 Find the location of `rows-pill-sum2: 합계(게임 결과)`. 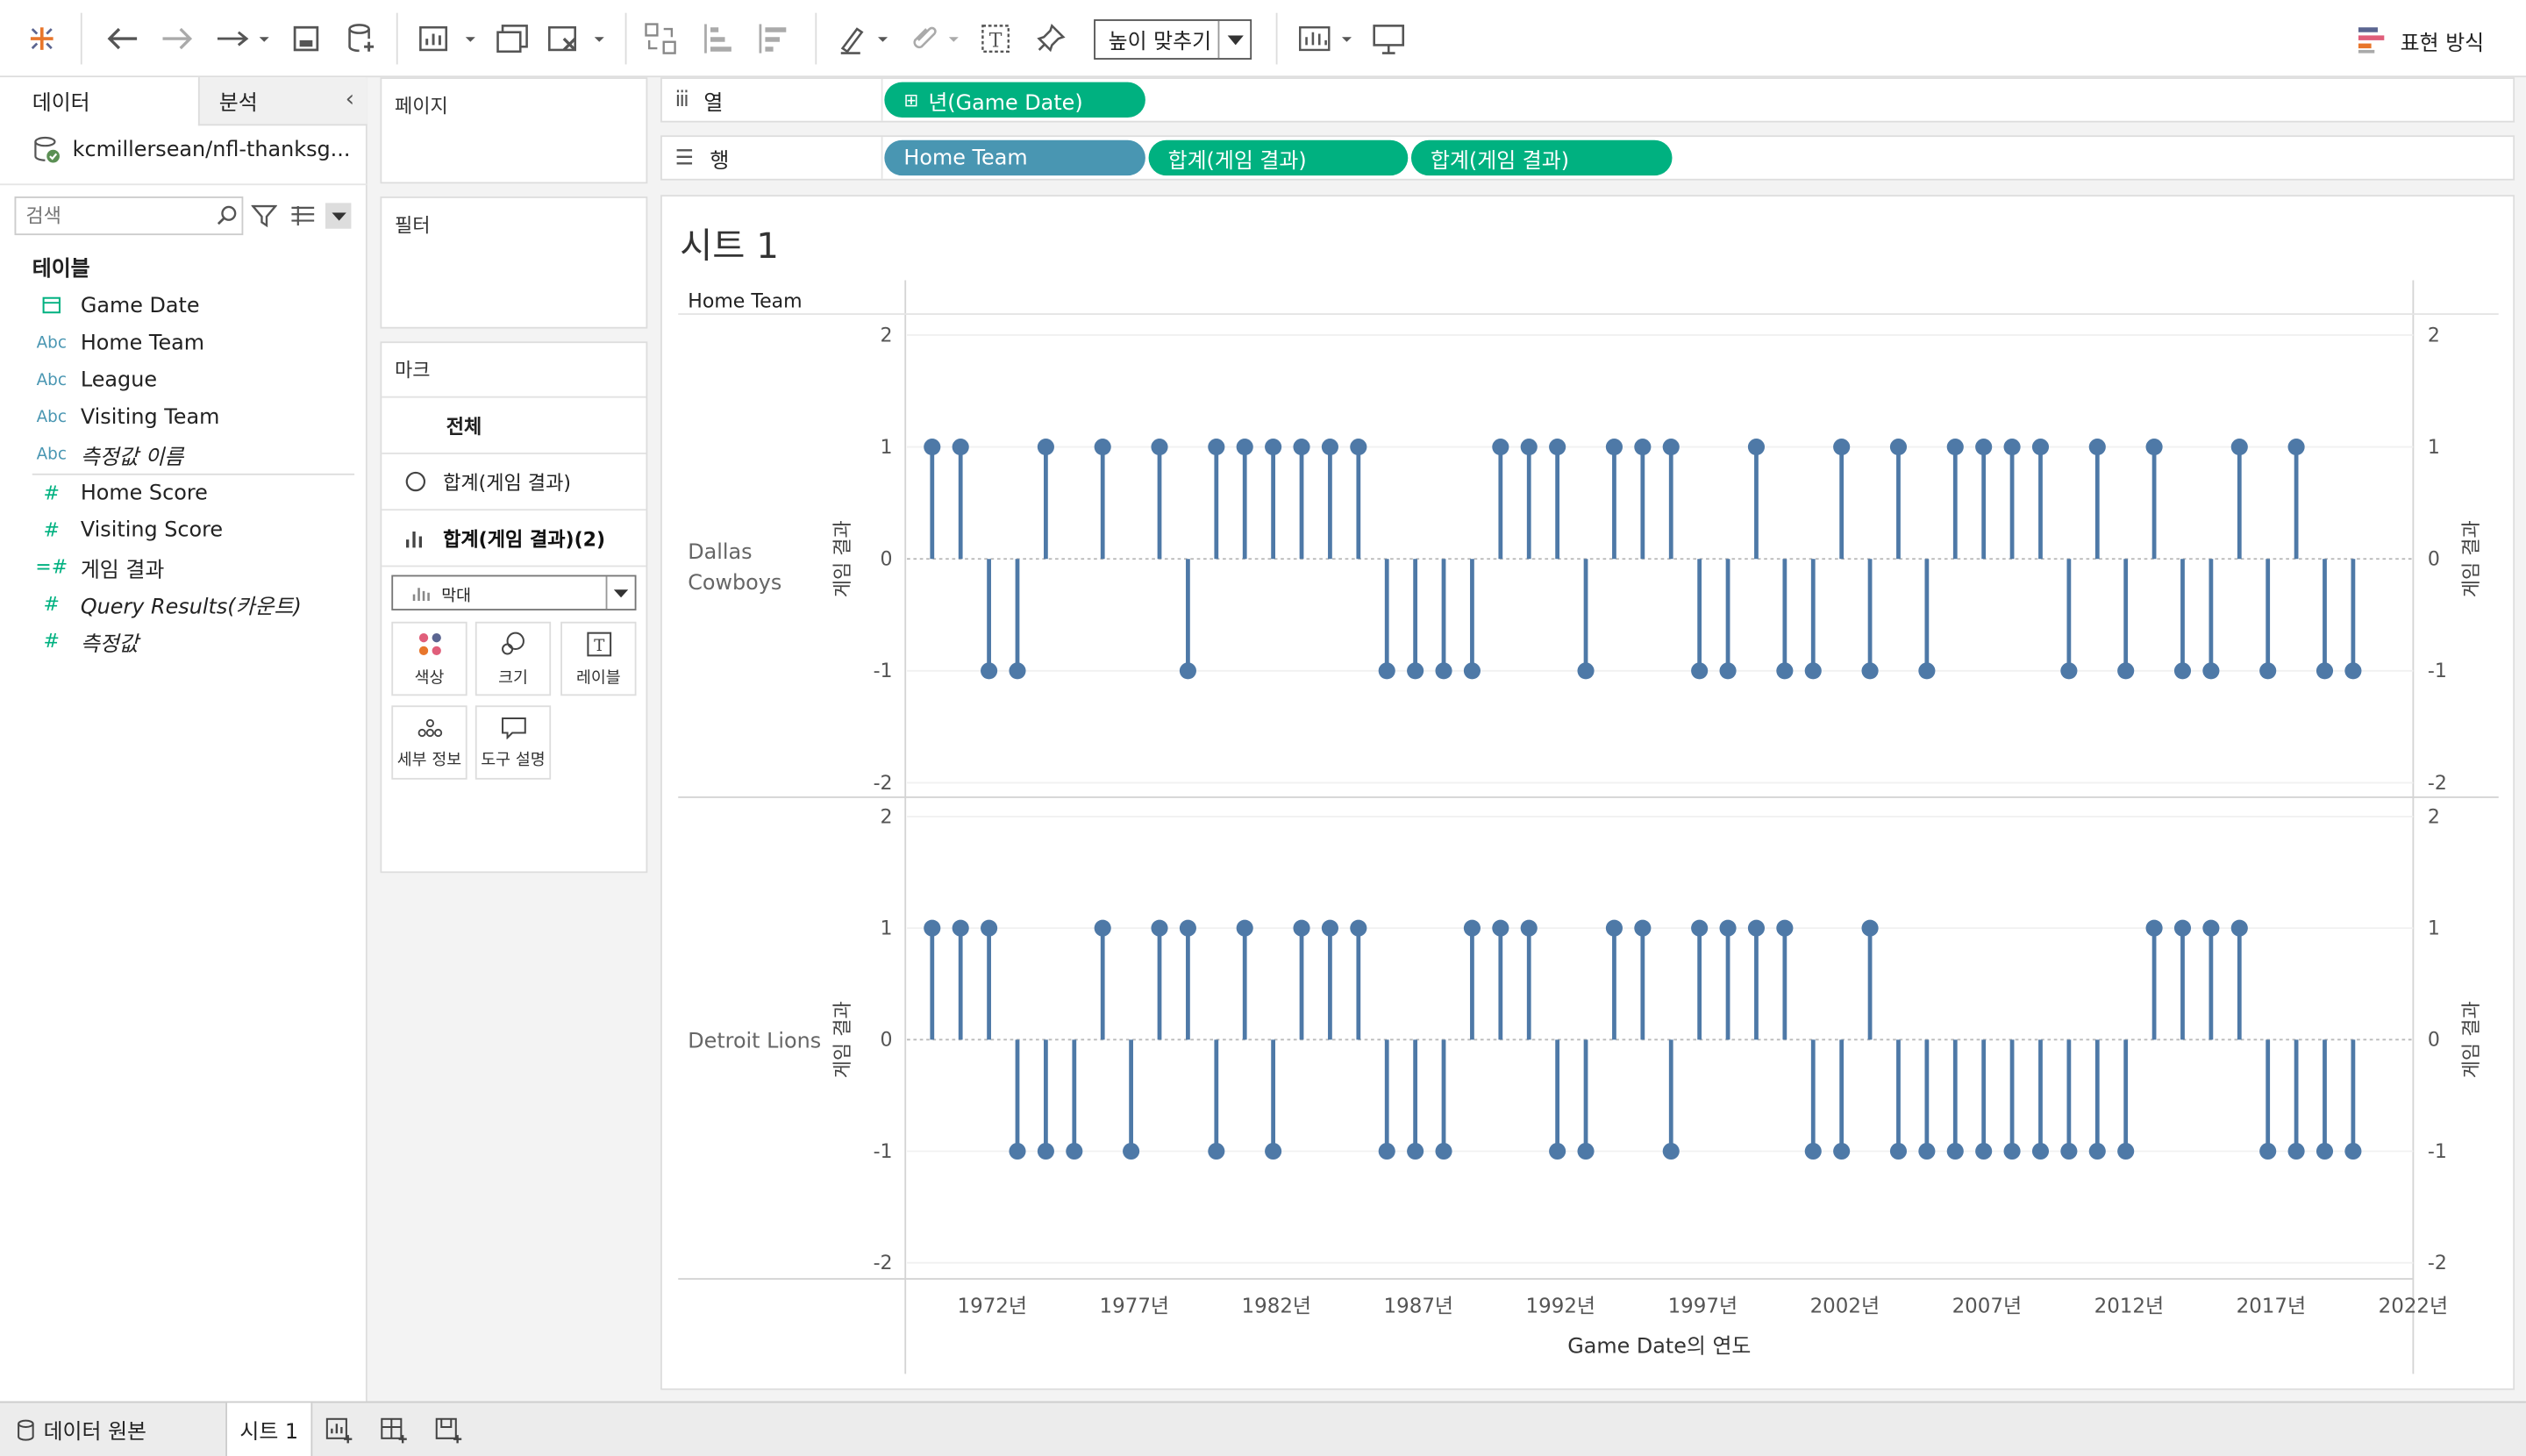

rows-pill-sum2: 합계(게임 결과) is located at coordinates (1541, 157).